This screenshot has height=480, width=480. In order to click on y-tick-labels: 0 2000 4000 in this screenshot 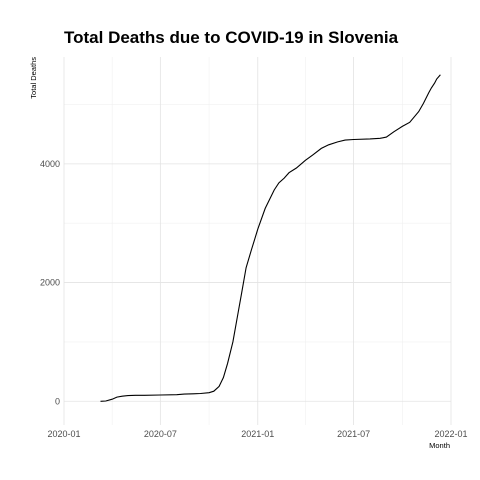, I will do `click(50, 282)`.